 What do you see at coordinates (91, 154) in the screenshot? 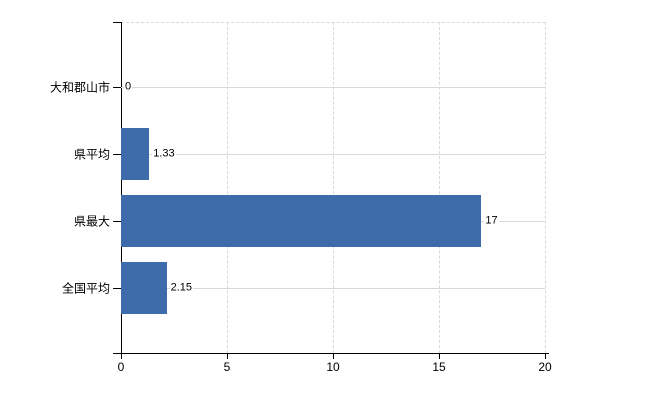
I see `category-label: 県平均` at bounding box center [91, 154].